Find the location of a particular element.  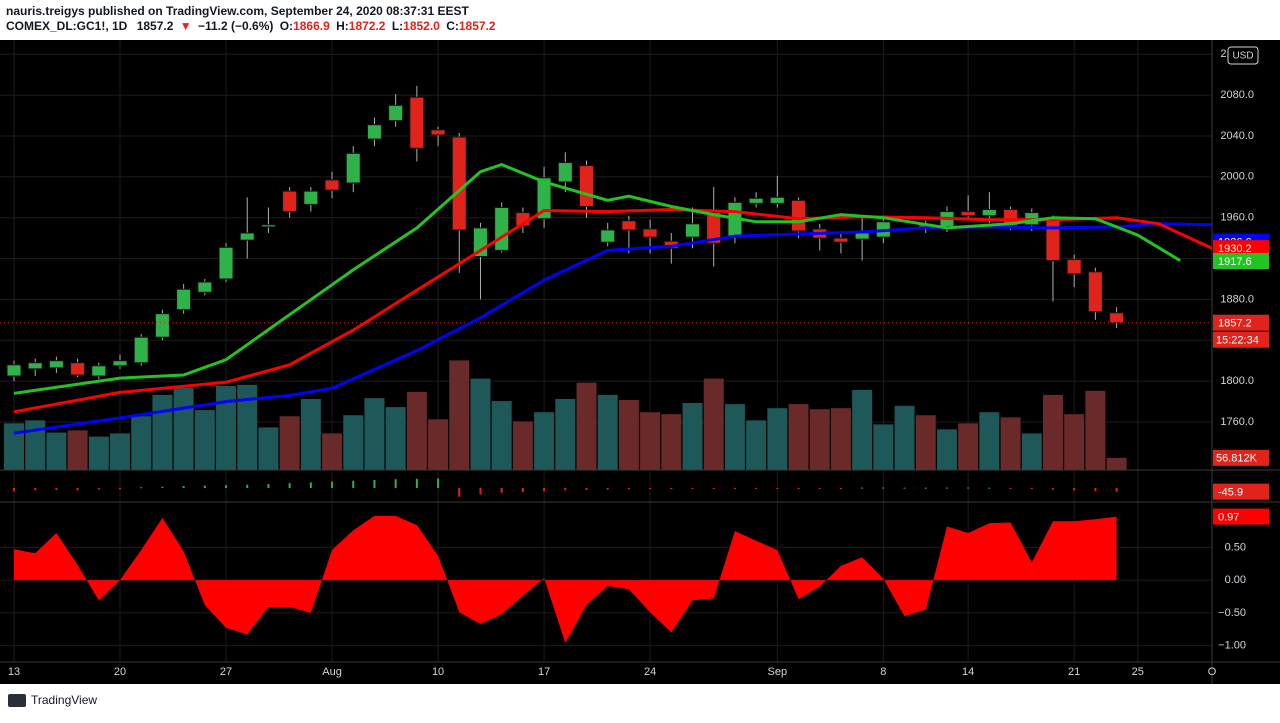

low: 1852.0 is located at coordinates (421, 26).